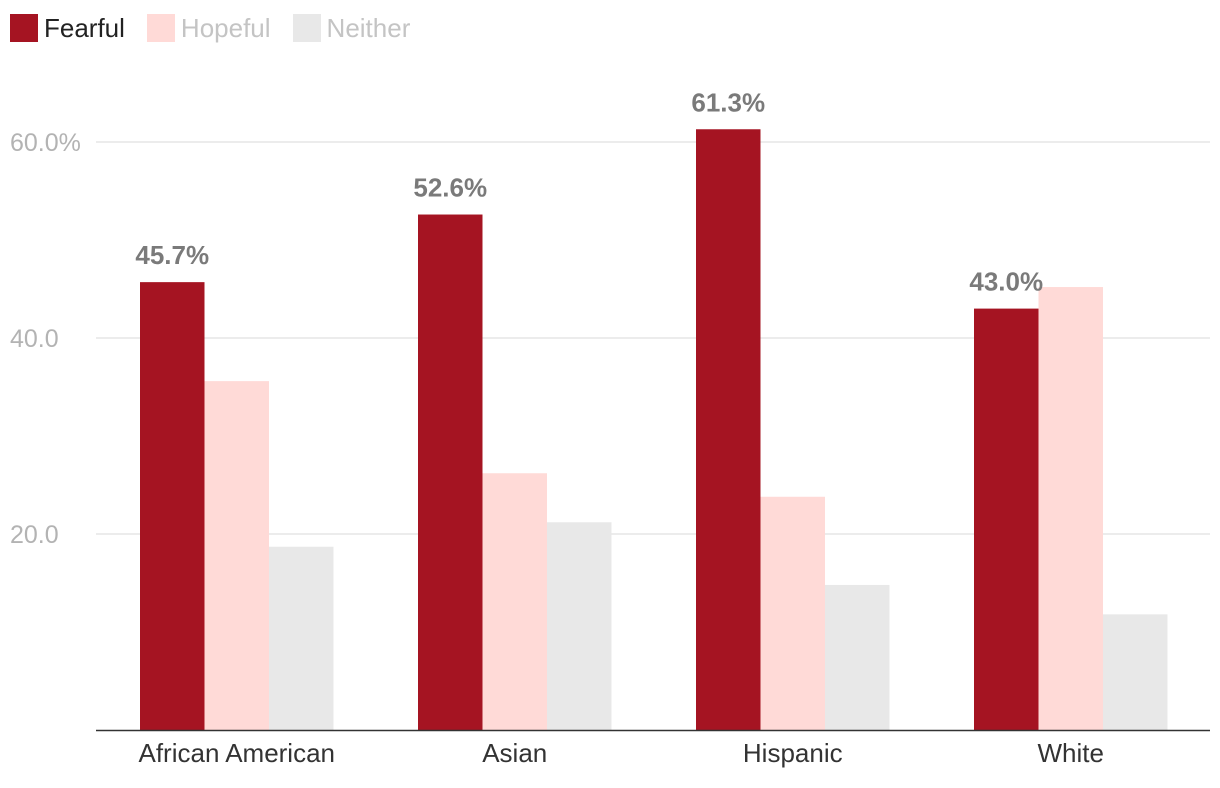 The height and width of the screenshot is (788, 1220). I want to click on bar-hispanic-neither, so click(857, 657).